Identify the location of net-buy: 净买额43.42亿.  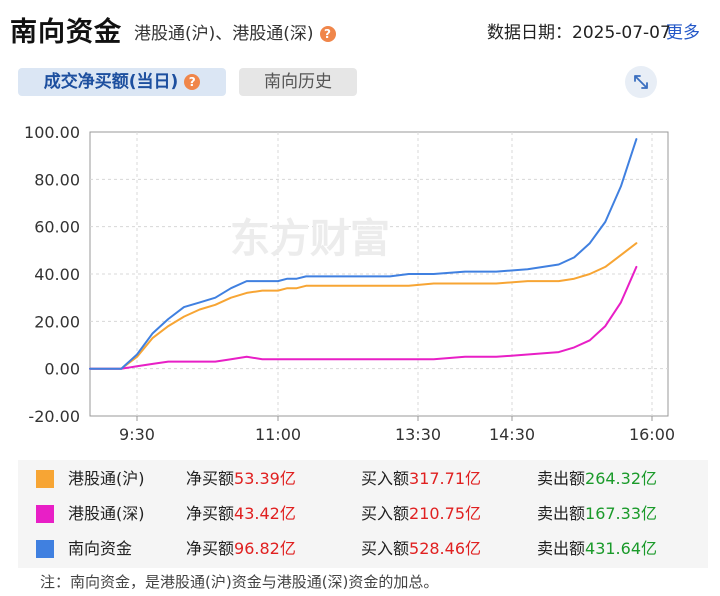
(241, 513).